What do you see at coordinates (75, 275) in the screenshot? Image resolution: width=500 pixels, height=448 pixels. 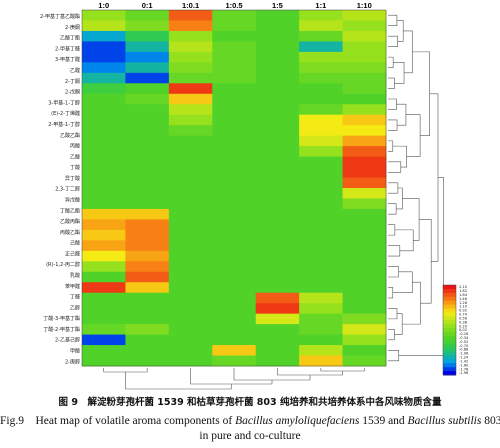 I see `row-label: 乳酸` at bounding box center [75, 275].